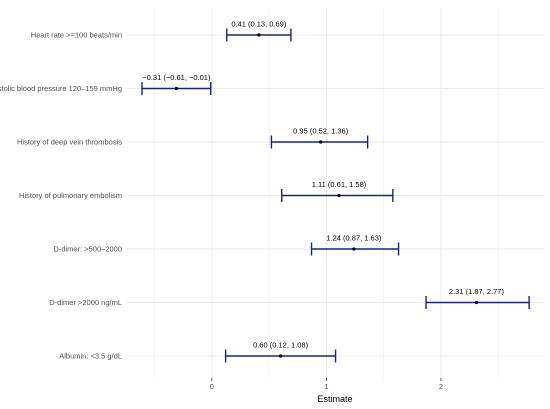 This screenshot has height=409, width=550. Describe the element at coordinates (76, 35) in the screenshot. I see `row-label: Heart rate >=100 beats/min` at that location.